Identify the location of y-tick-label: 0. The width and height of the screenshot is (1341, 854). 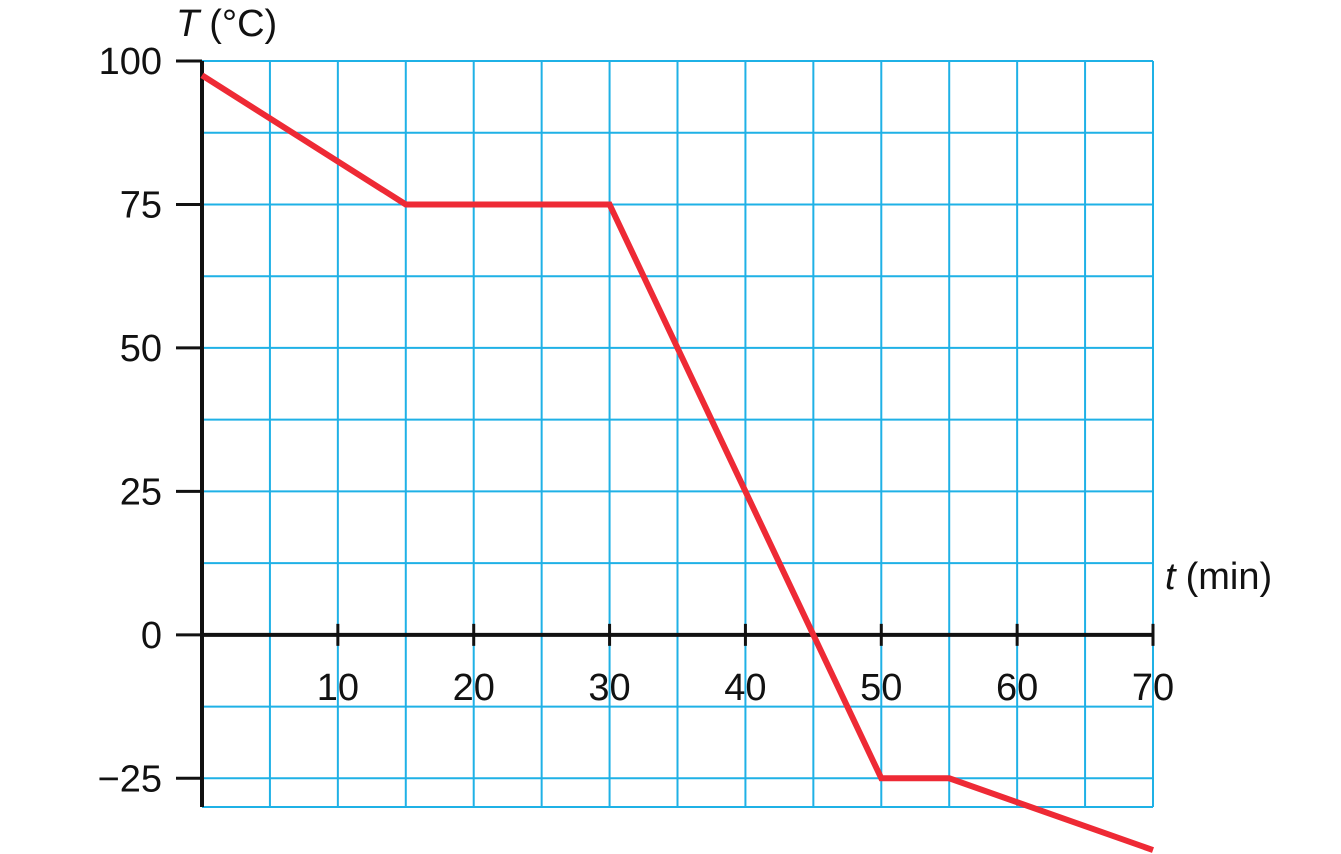
(151, 636).